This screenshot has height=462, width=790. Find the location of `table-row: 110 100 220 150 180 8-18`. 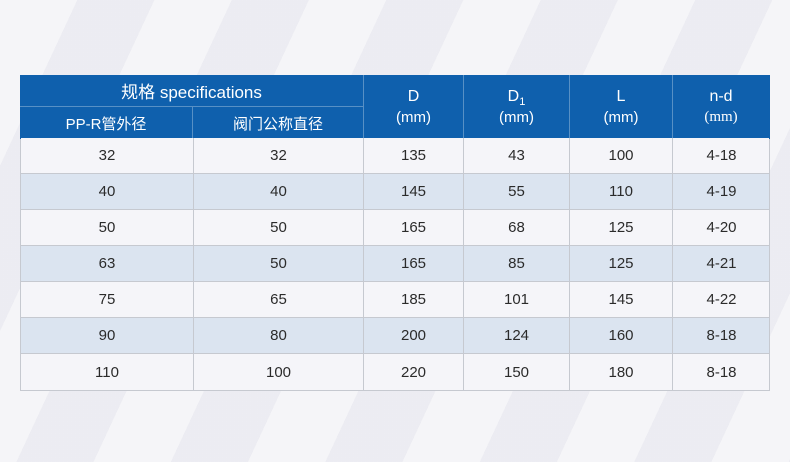

table-row: 110 100 220 150 180 8-18 is located at coordinates (395, 372).